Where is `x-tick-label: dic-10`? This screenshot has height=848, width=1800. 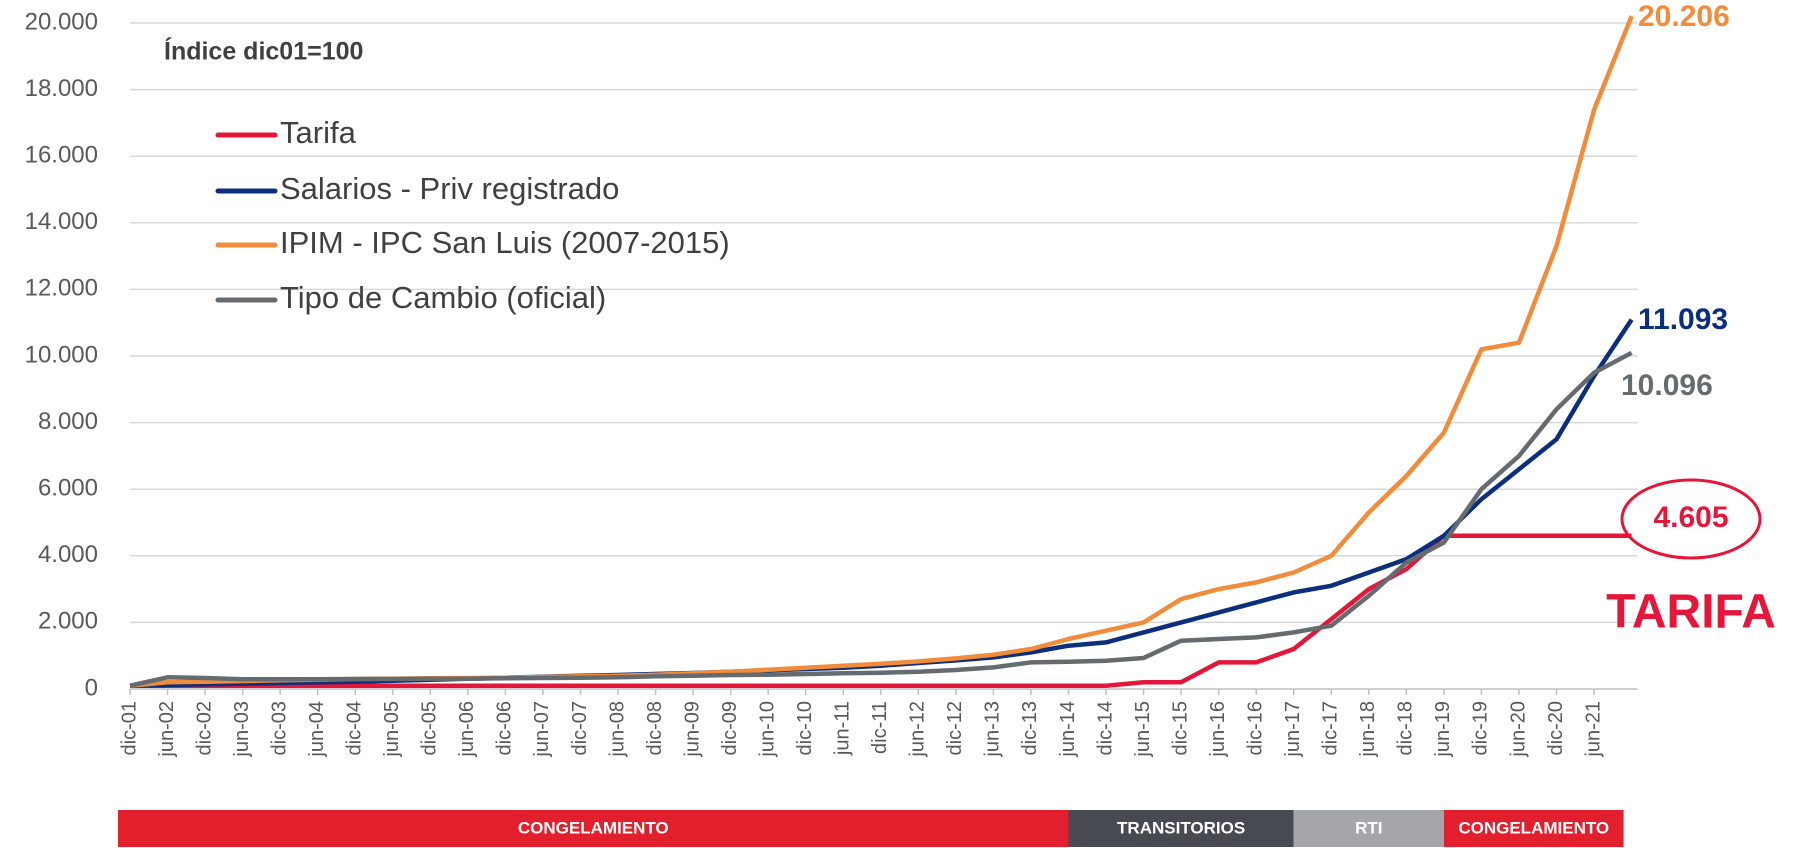 x-tick-label: dic-10 is located at coordinates (805, 728).